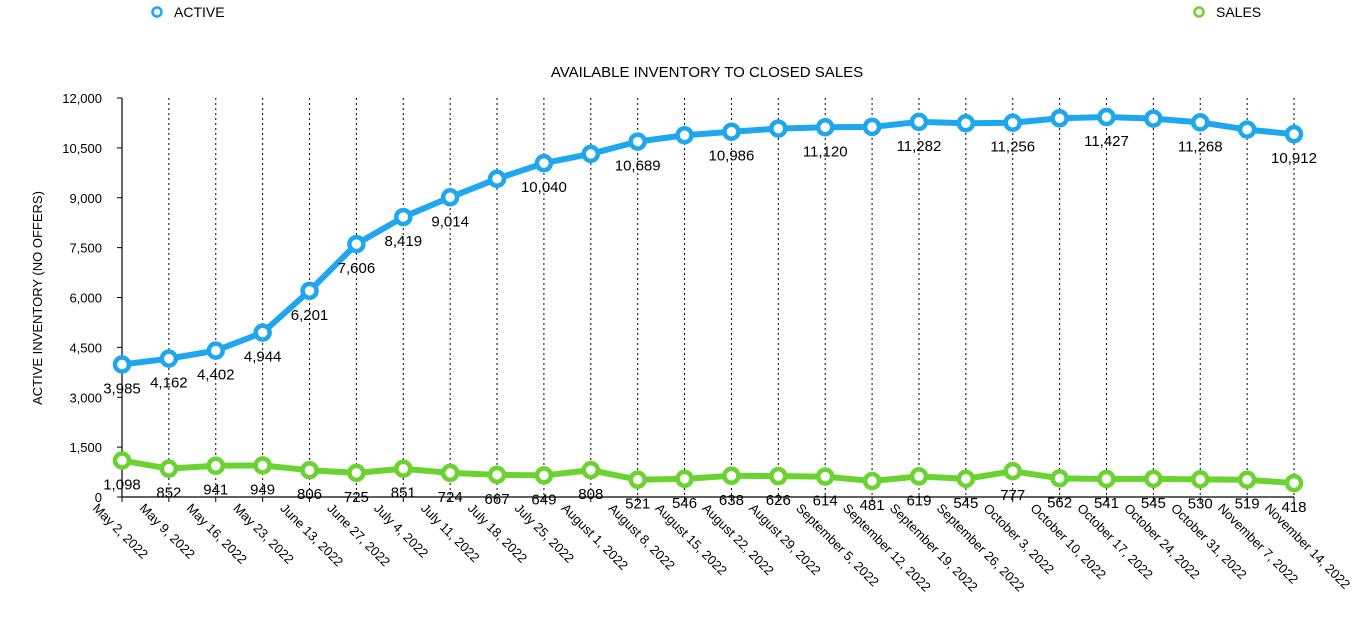  Describe the element at coordinates (934, 548) in the screenshot. I see `x-tick-label: September 19, 2022` at that location.